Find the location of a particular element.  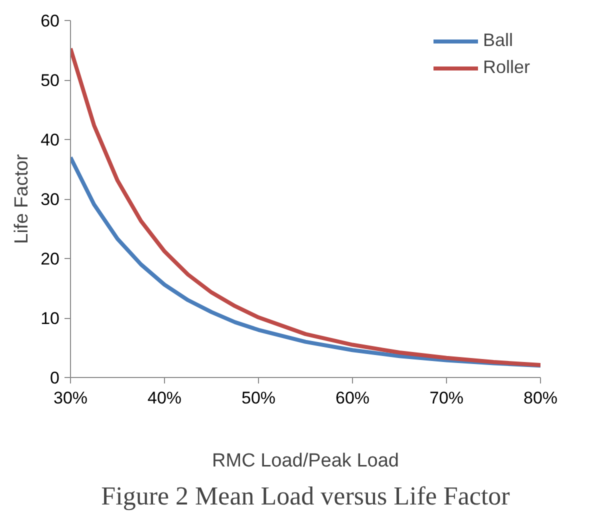

y-tick-label: 10 is located at coordinates (50, 318).